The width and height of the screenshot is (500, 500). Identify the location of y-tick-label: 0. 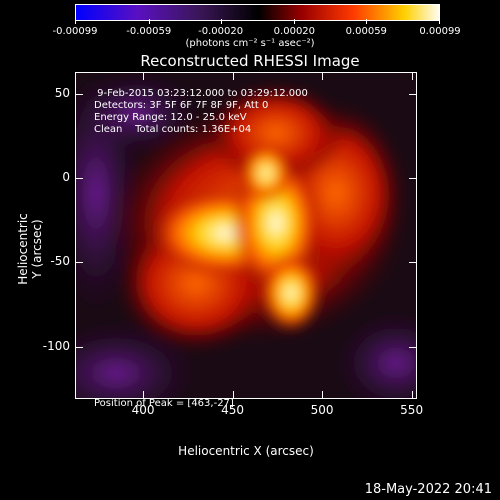
(66, 177).